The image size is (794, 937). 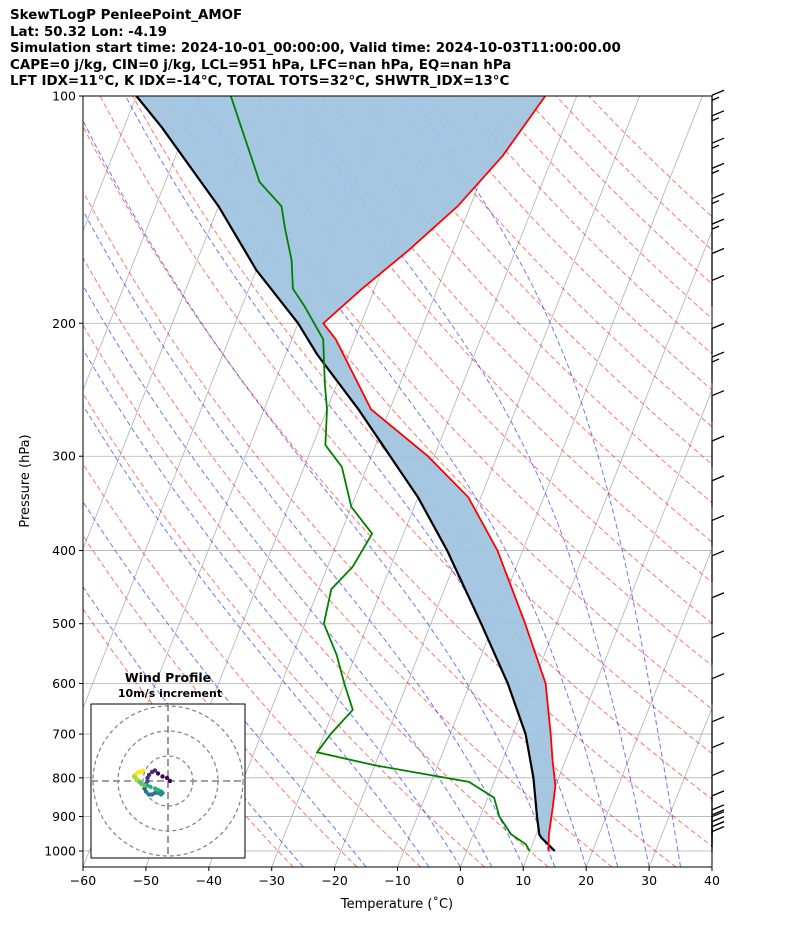 What do you see at coordinates (209, 880) in the screenshot?
I see `x-tick-label: −40` at bounding box center [209, 880].